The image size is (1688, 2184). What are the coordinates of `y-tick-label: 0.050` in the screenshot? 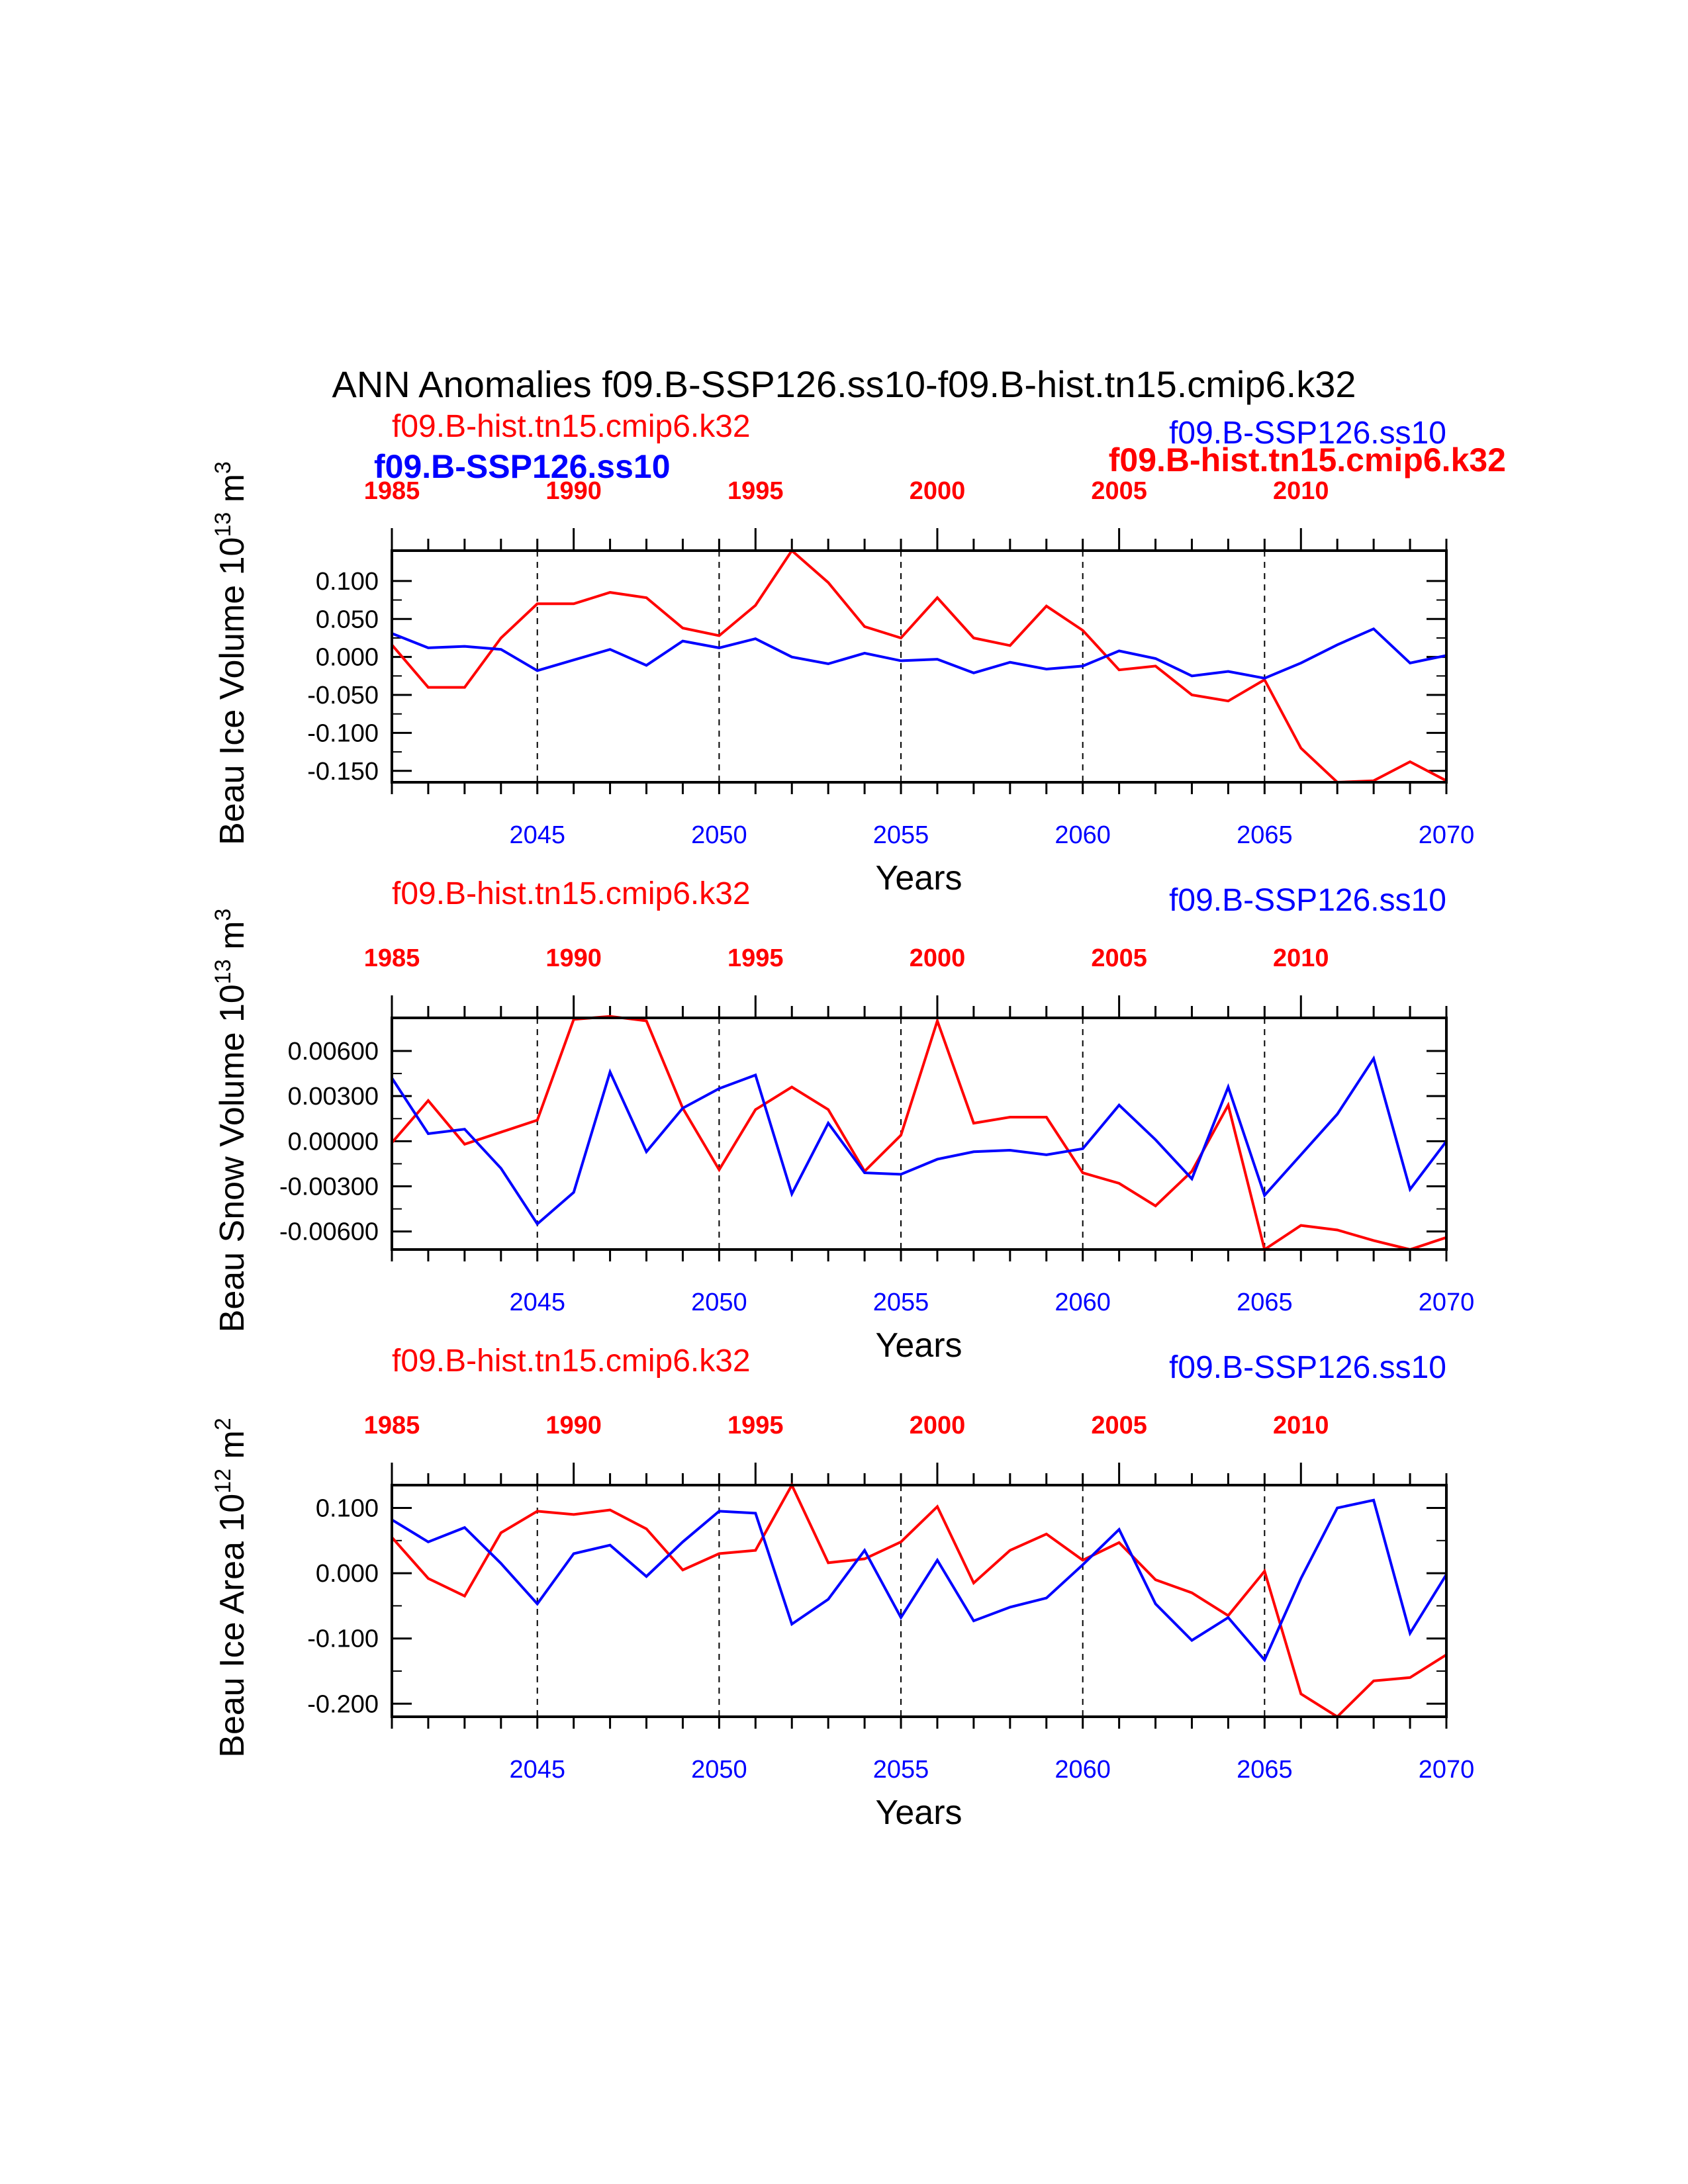 It's located at (347, 619).